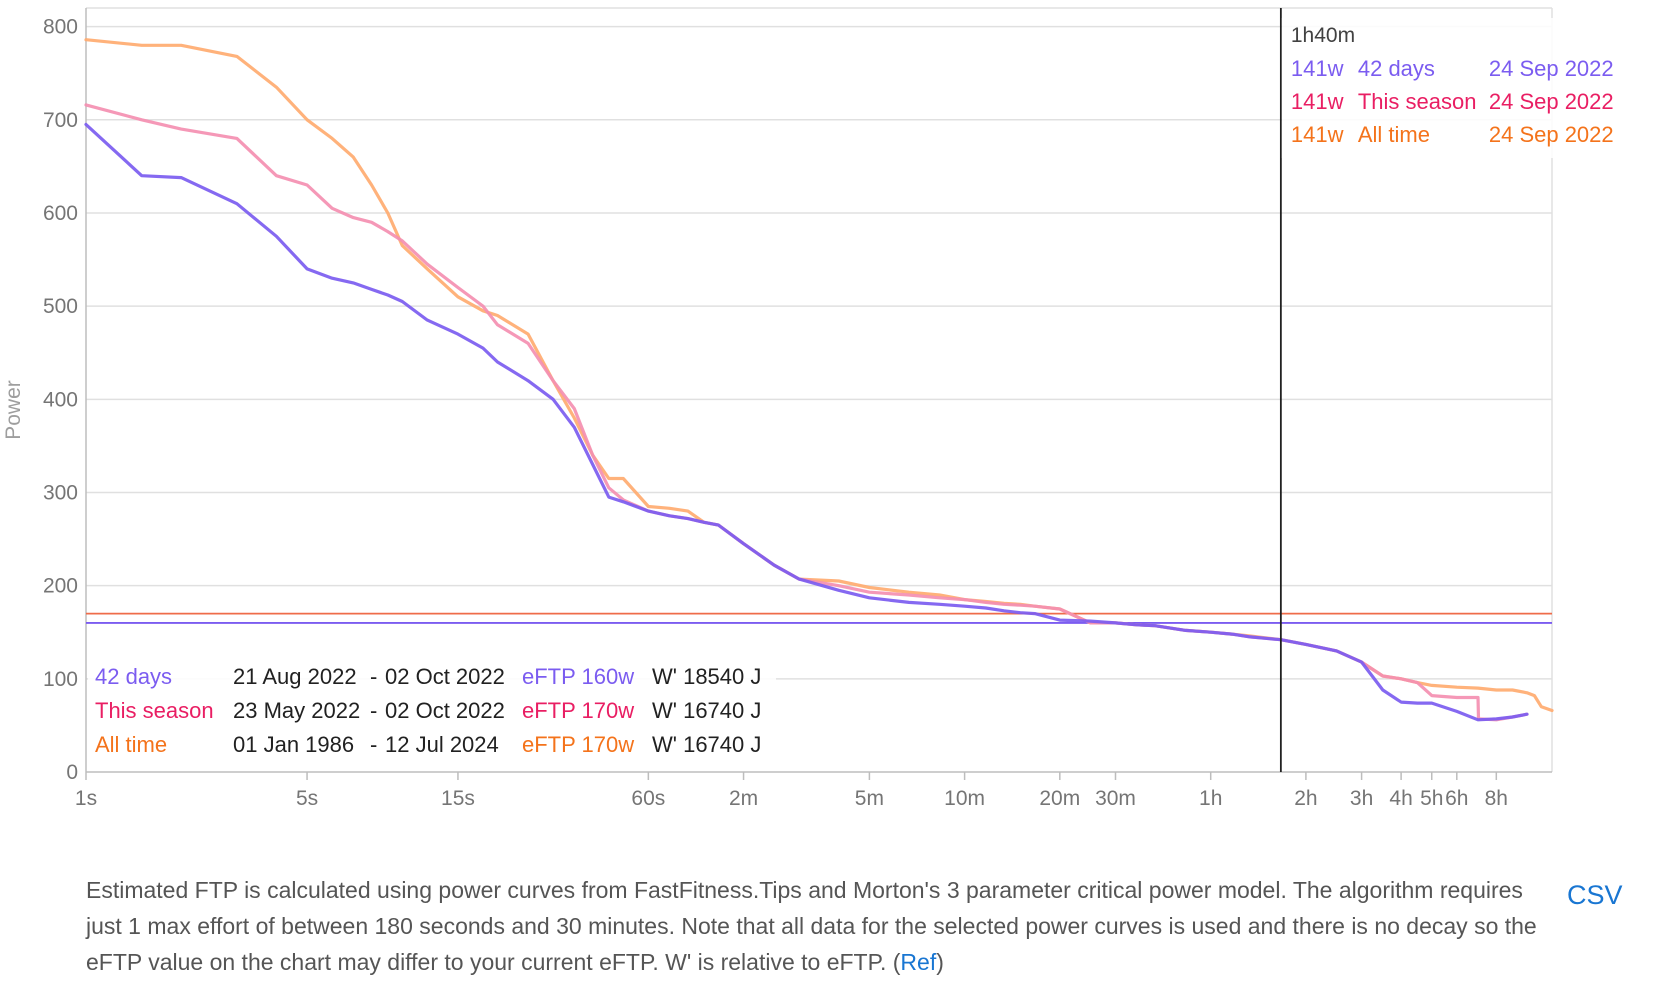 The width and height of the screenshot is (1656, 1006). What do you see at coordinates (1496, 798) in the screenshot?
I see `x-tick-label: 8h` at bounding box center [1496, 798].